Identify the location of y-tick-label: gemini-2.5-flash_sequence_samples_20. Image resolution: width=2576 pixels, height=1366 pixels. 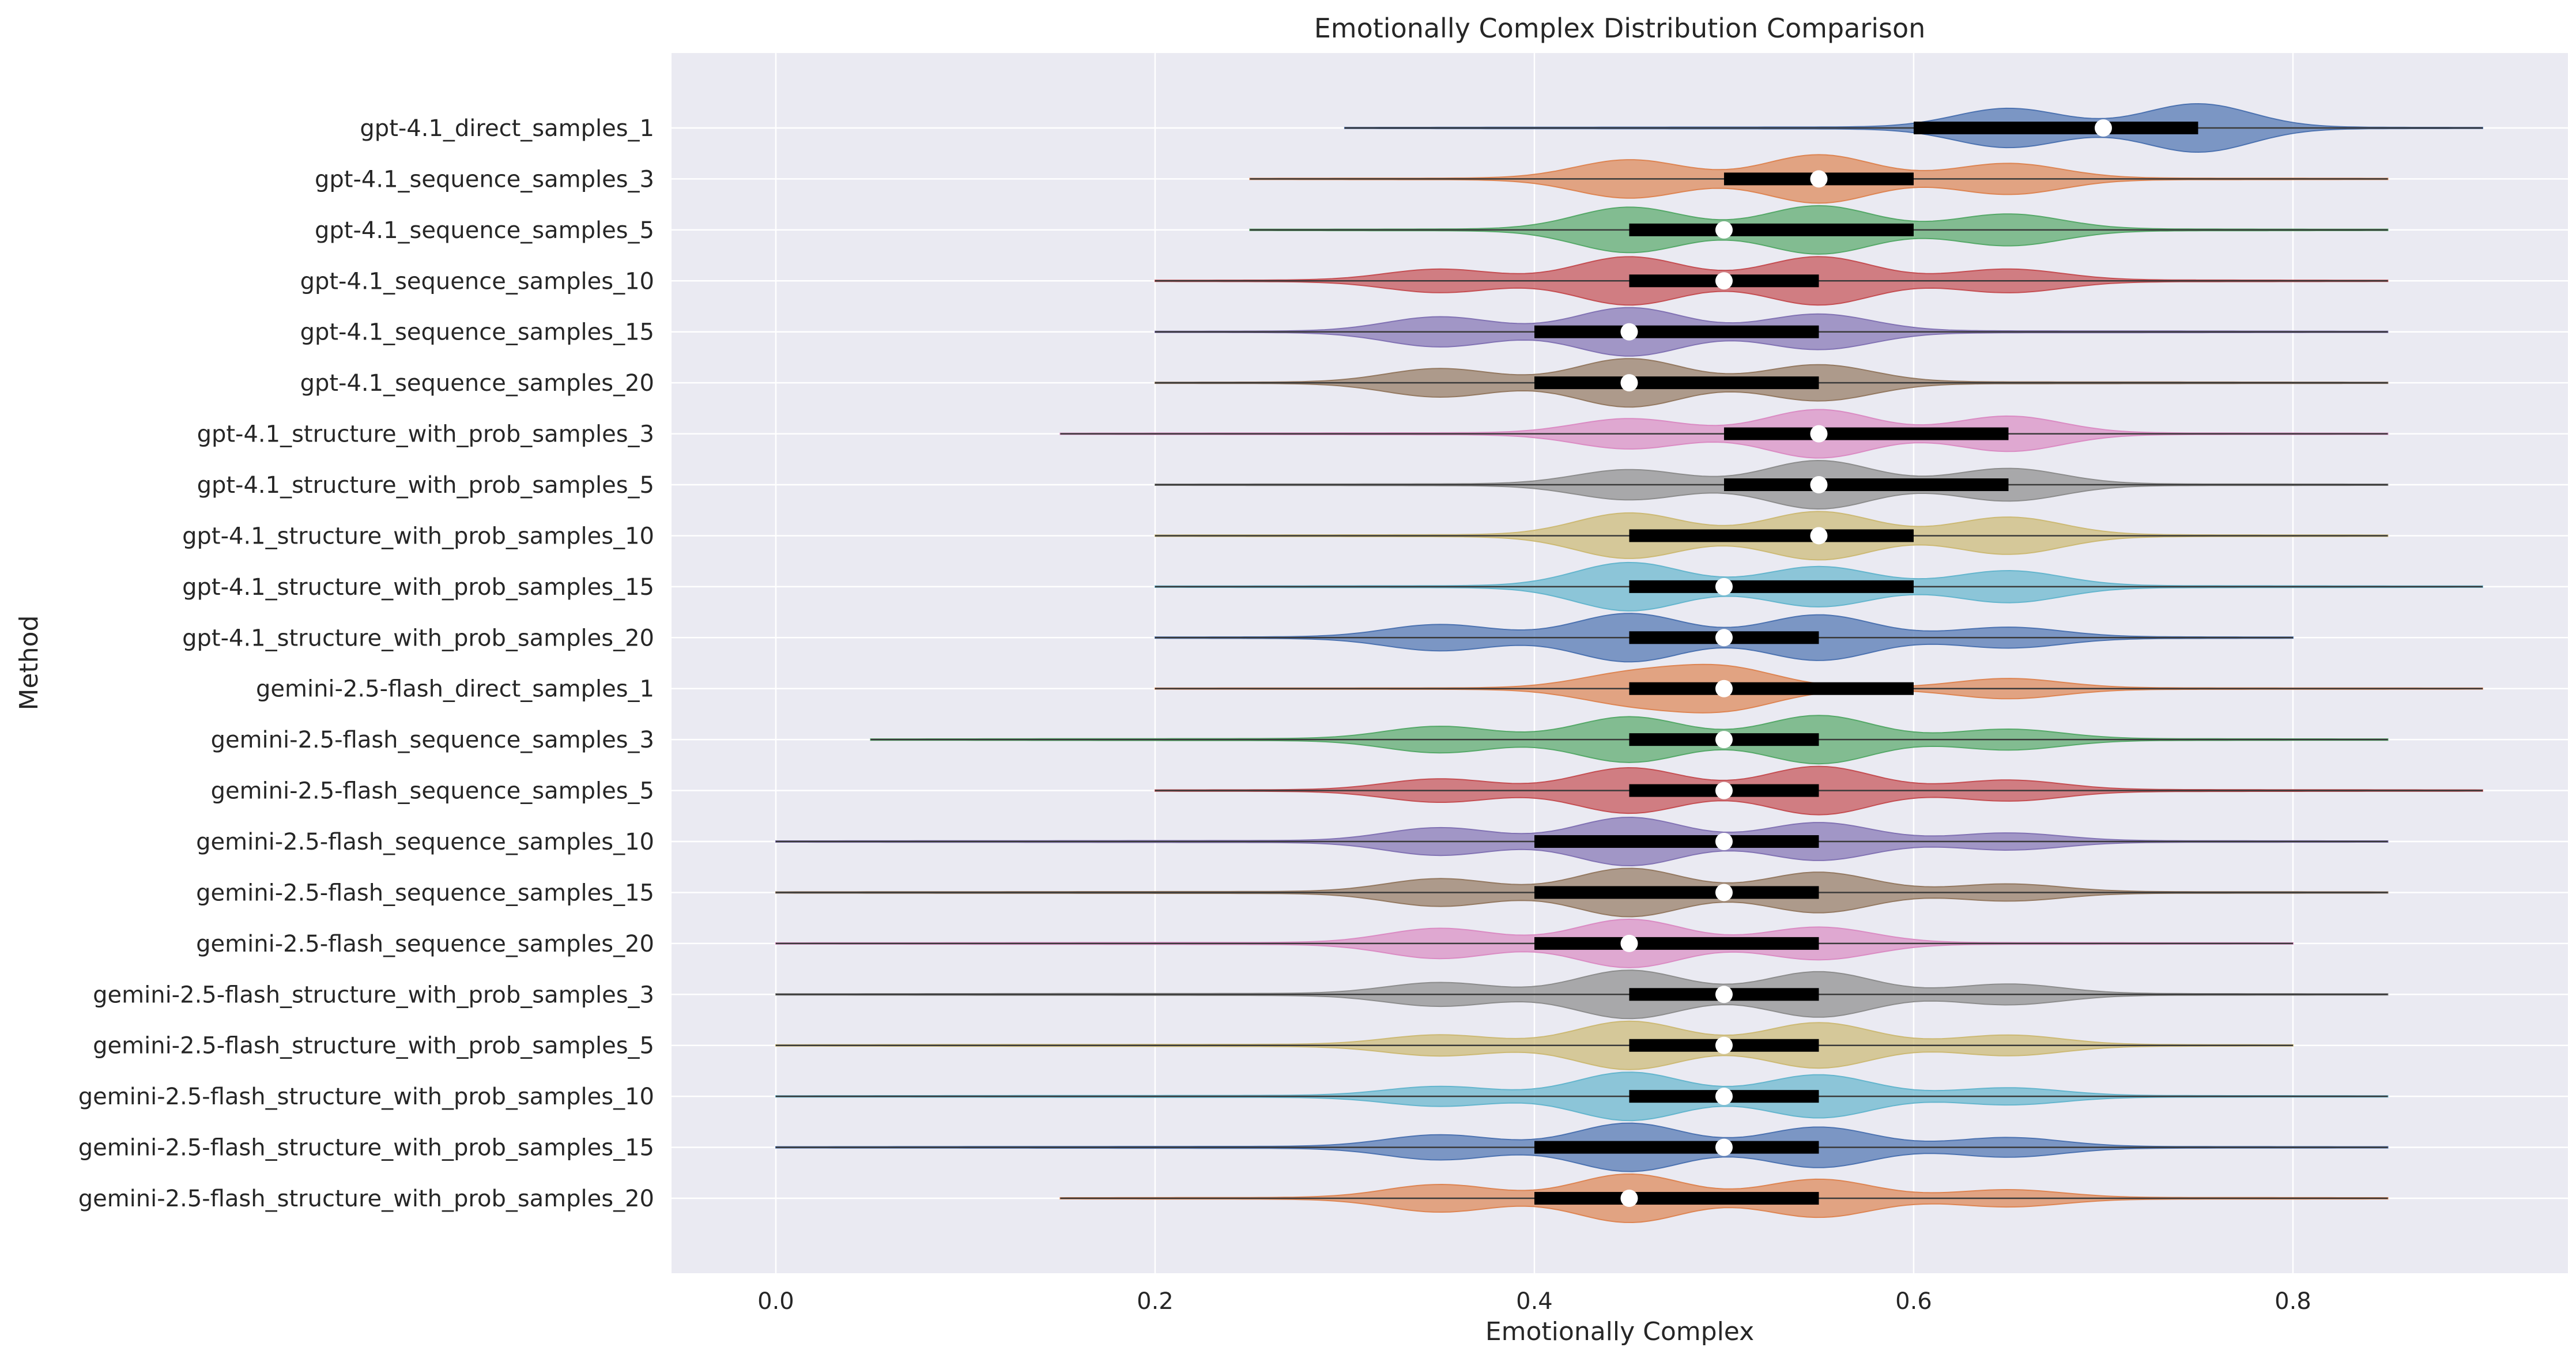
(425, 944).